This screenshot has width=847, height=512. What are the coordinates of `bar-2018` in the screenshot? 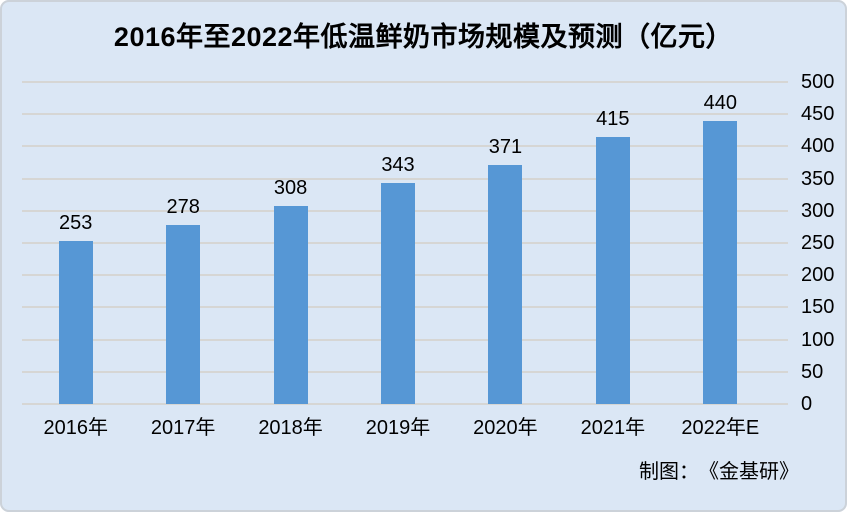 It's located at (290, 304).